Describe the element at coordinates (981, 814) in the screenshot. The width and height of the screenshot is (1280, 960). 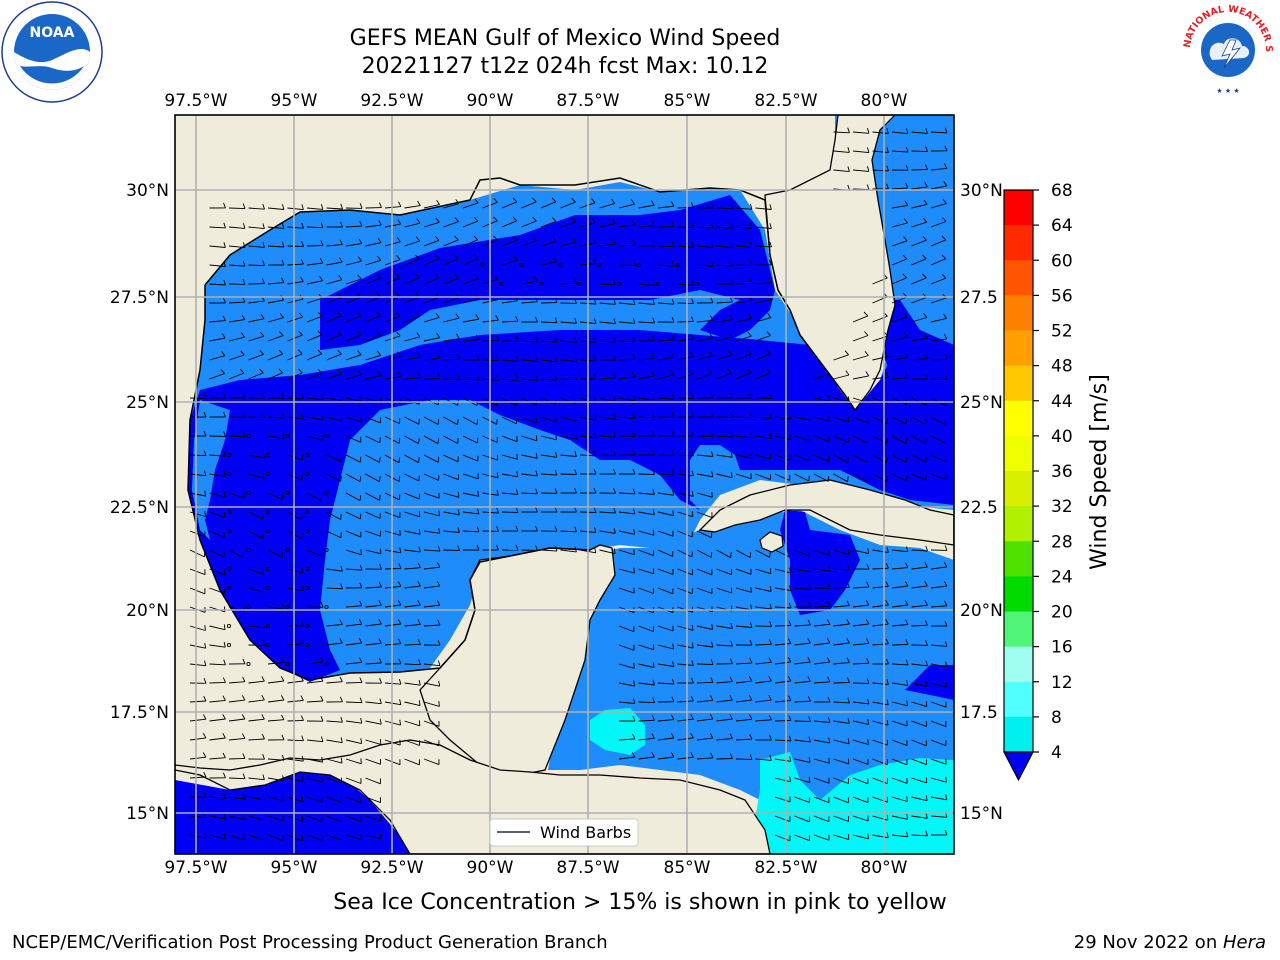
I see `lat-tick-label-right: 15°N` at that location.